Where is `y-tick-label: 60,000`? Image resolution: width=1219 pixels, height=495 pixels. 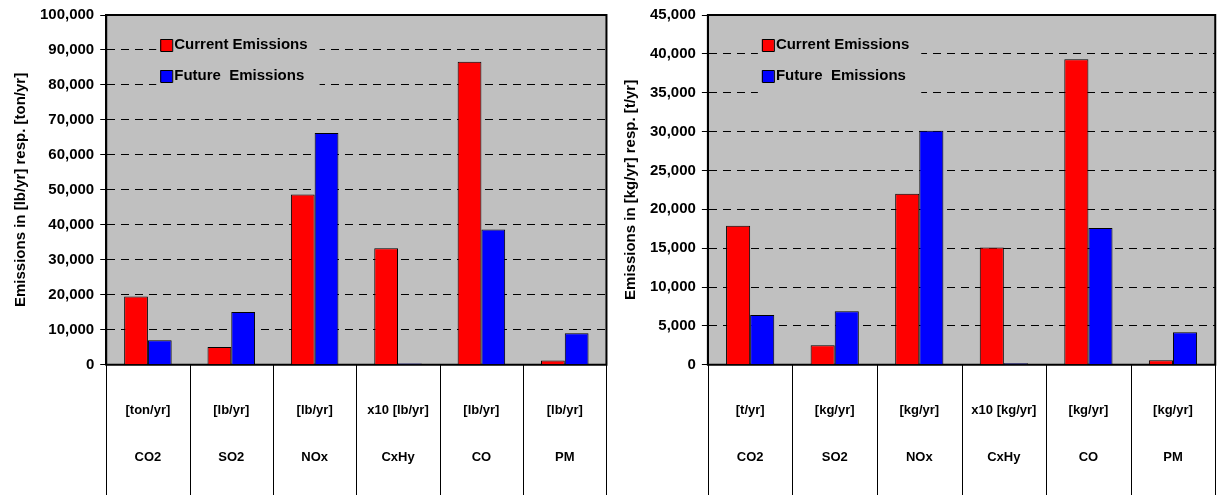 y-tick-label: 60,000 is located at coordinates (71, 154).